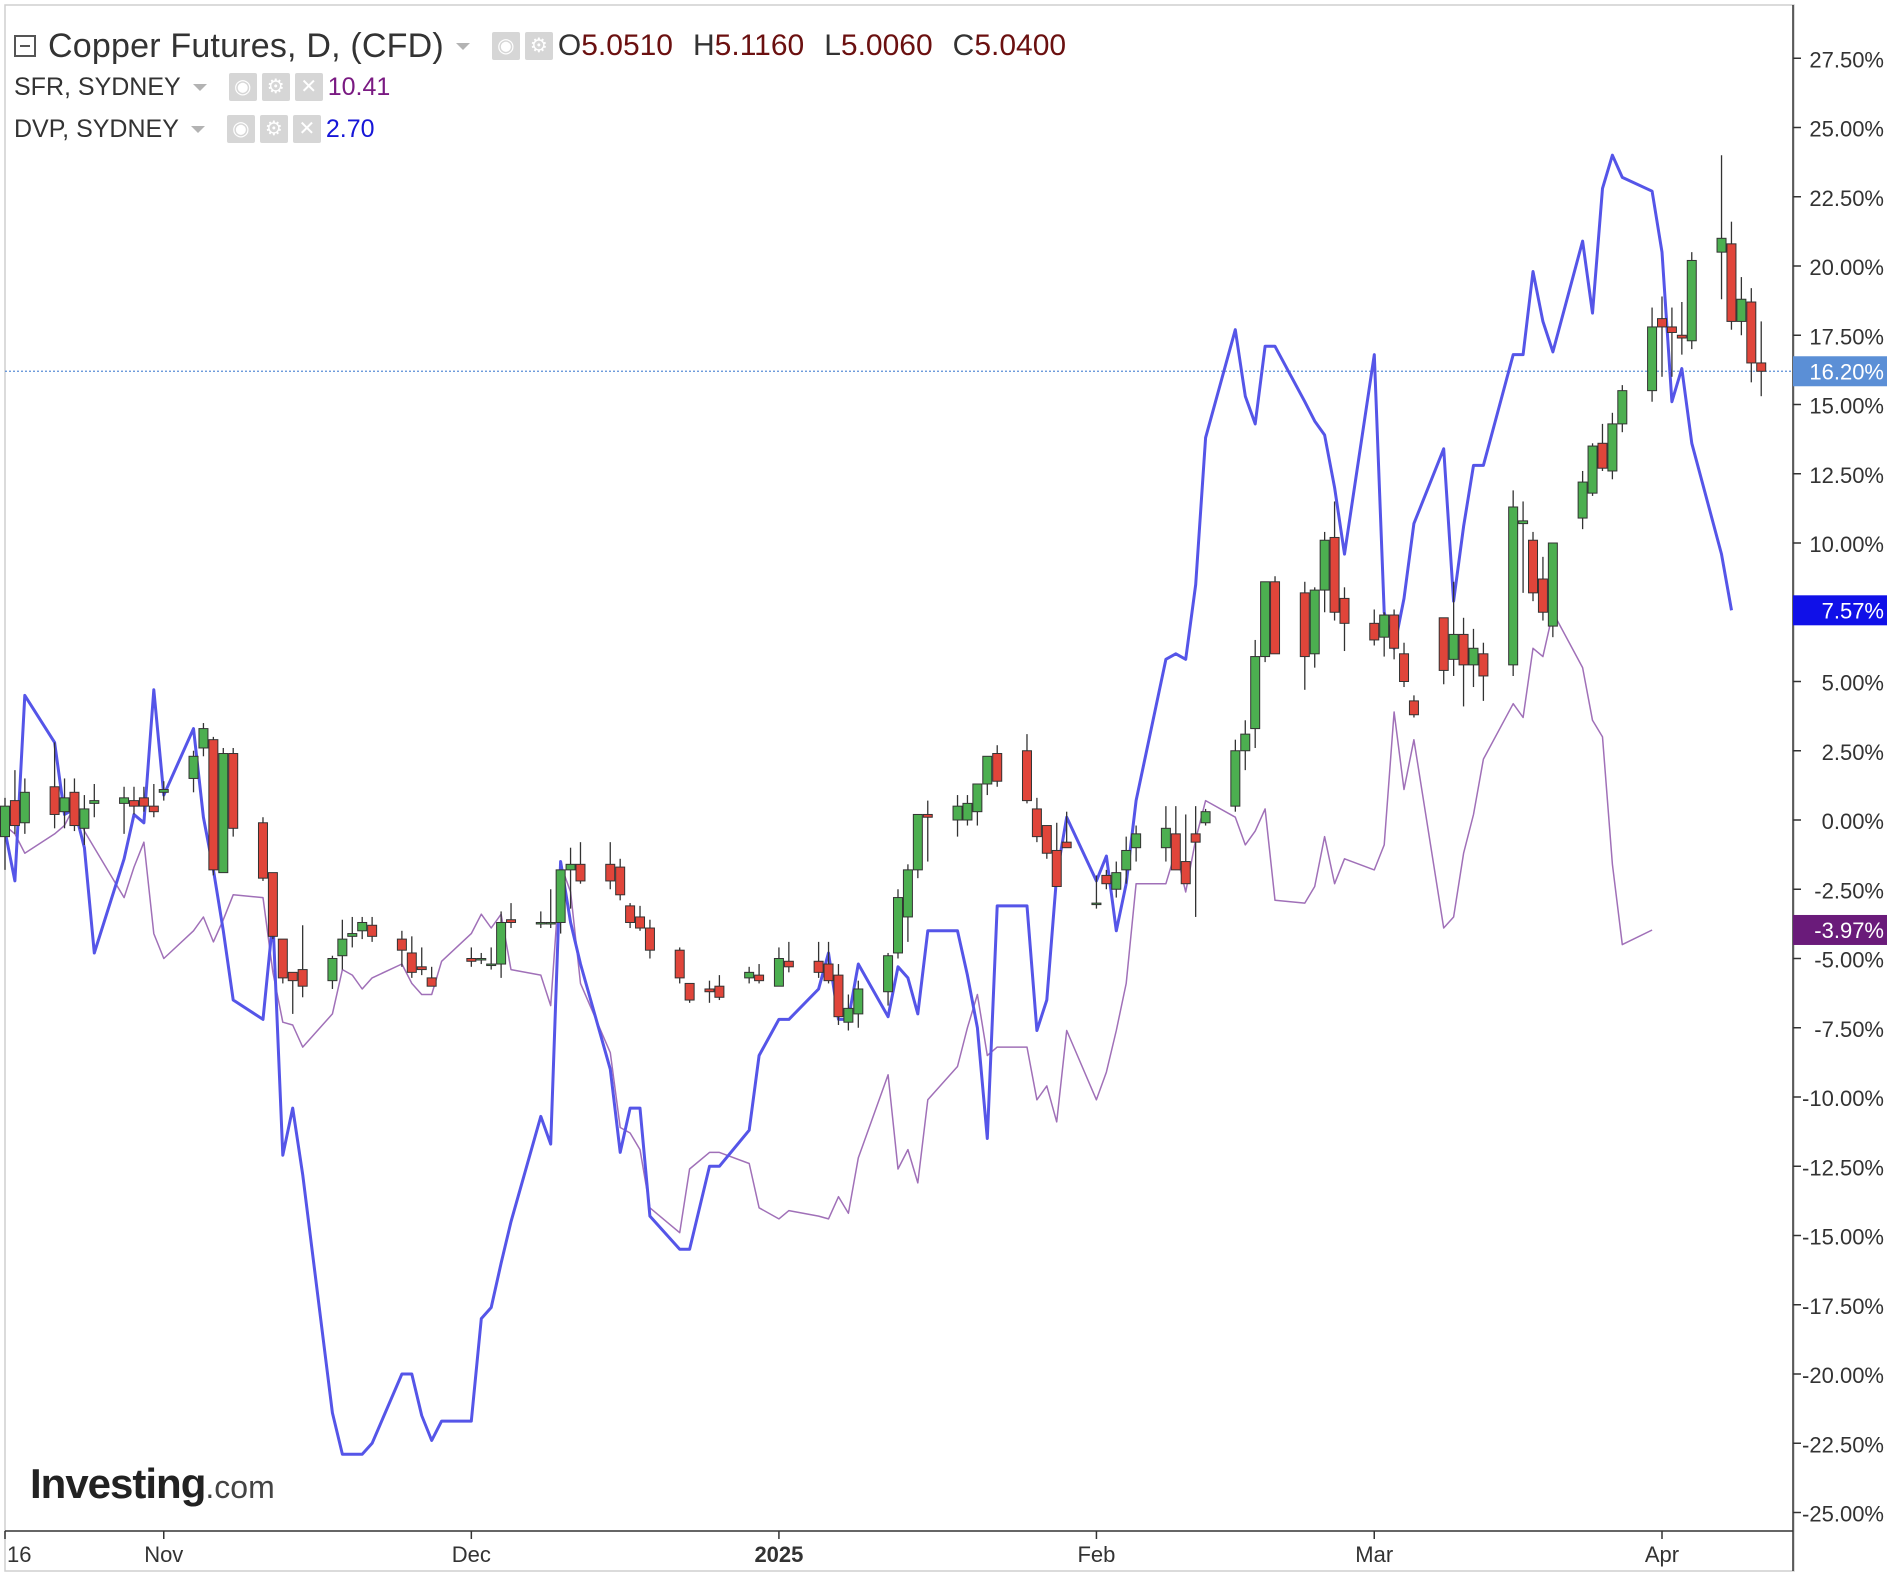 Image resolution: width=1904 pixels, height=1576 pixels. What do you see at coordinates (359, 86) in the screenshot?
I see `sfr-series-value: 10.41` at bounding box center [359, 86].